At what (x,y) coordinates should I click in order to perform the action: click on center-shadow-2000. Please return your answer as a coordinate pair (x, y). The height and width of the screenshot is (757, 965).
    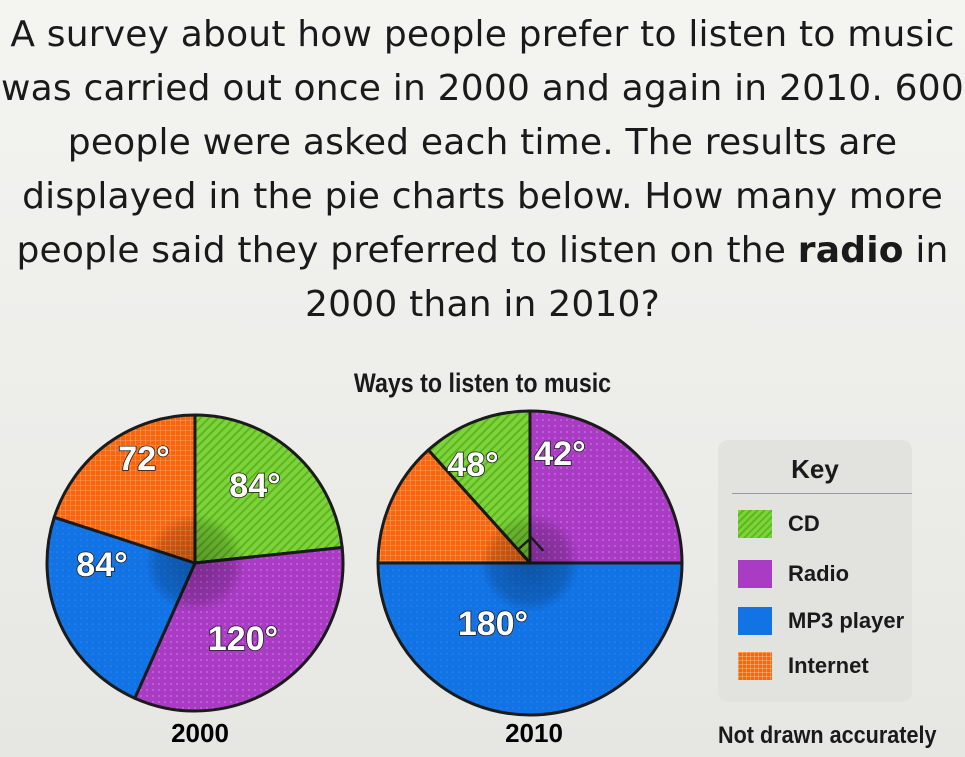
    Looking at the image, I should click on (195, 563).